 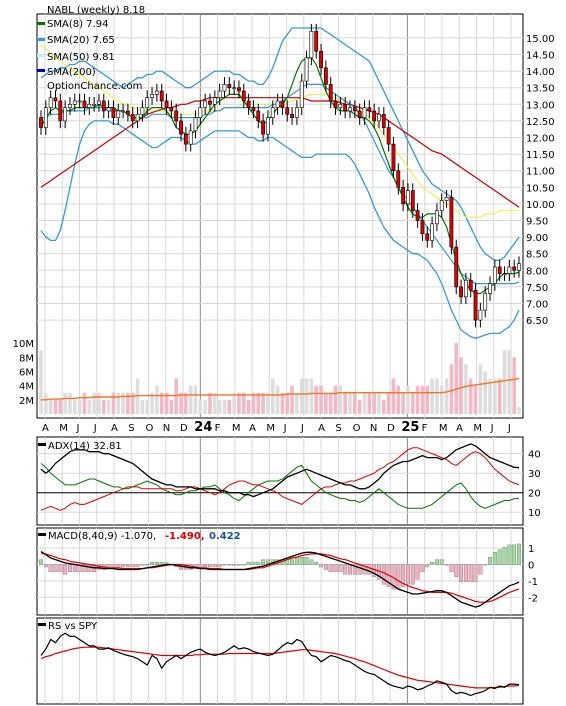 I want to click on rs-panel: RS vs SPY, so click(x=280, y=661).